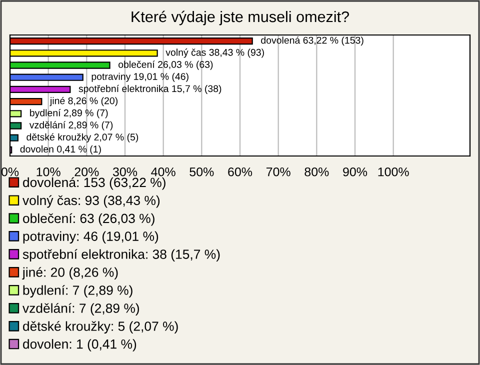  Describe the element at coordinates (69, 113) in the screenshot. I see `data-label: bydlení 2,89 % (7)` at that location.